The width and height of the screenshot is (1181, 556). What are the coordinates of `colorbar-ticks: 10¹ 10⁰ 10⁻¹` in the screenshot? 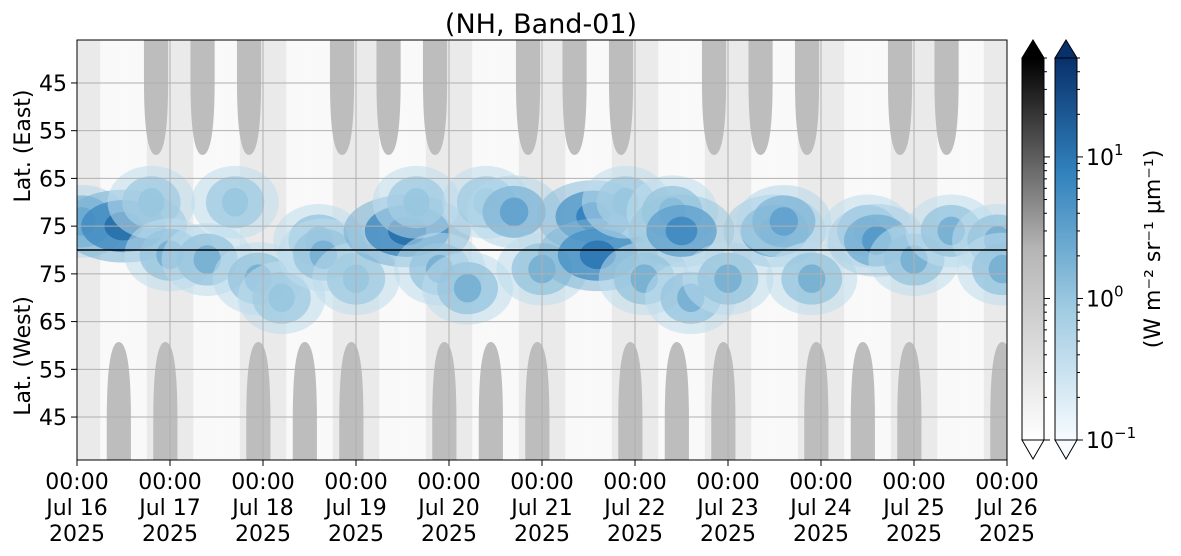 It's located at (1090, 255).